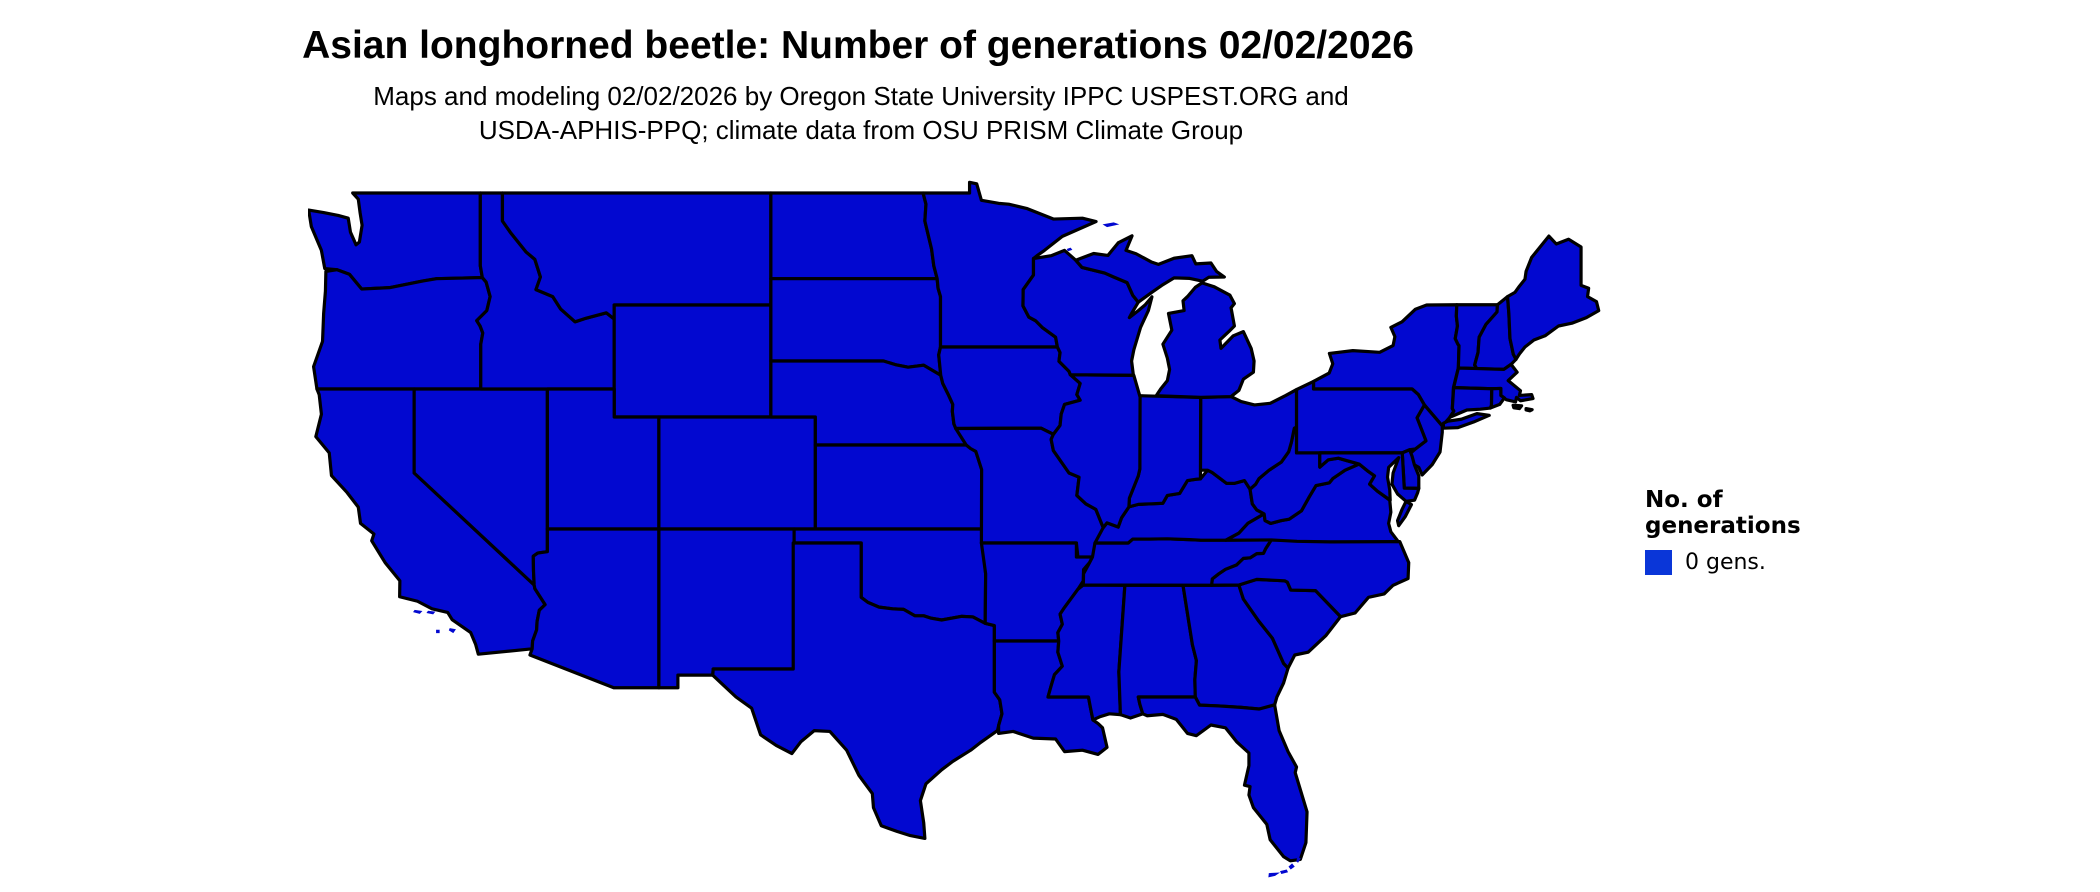 This screenshot has height=892, width=2100. Describe the element at coordinates (1248, 440) in the screenshot. I see `state-ohio` at that location.